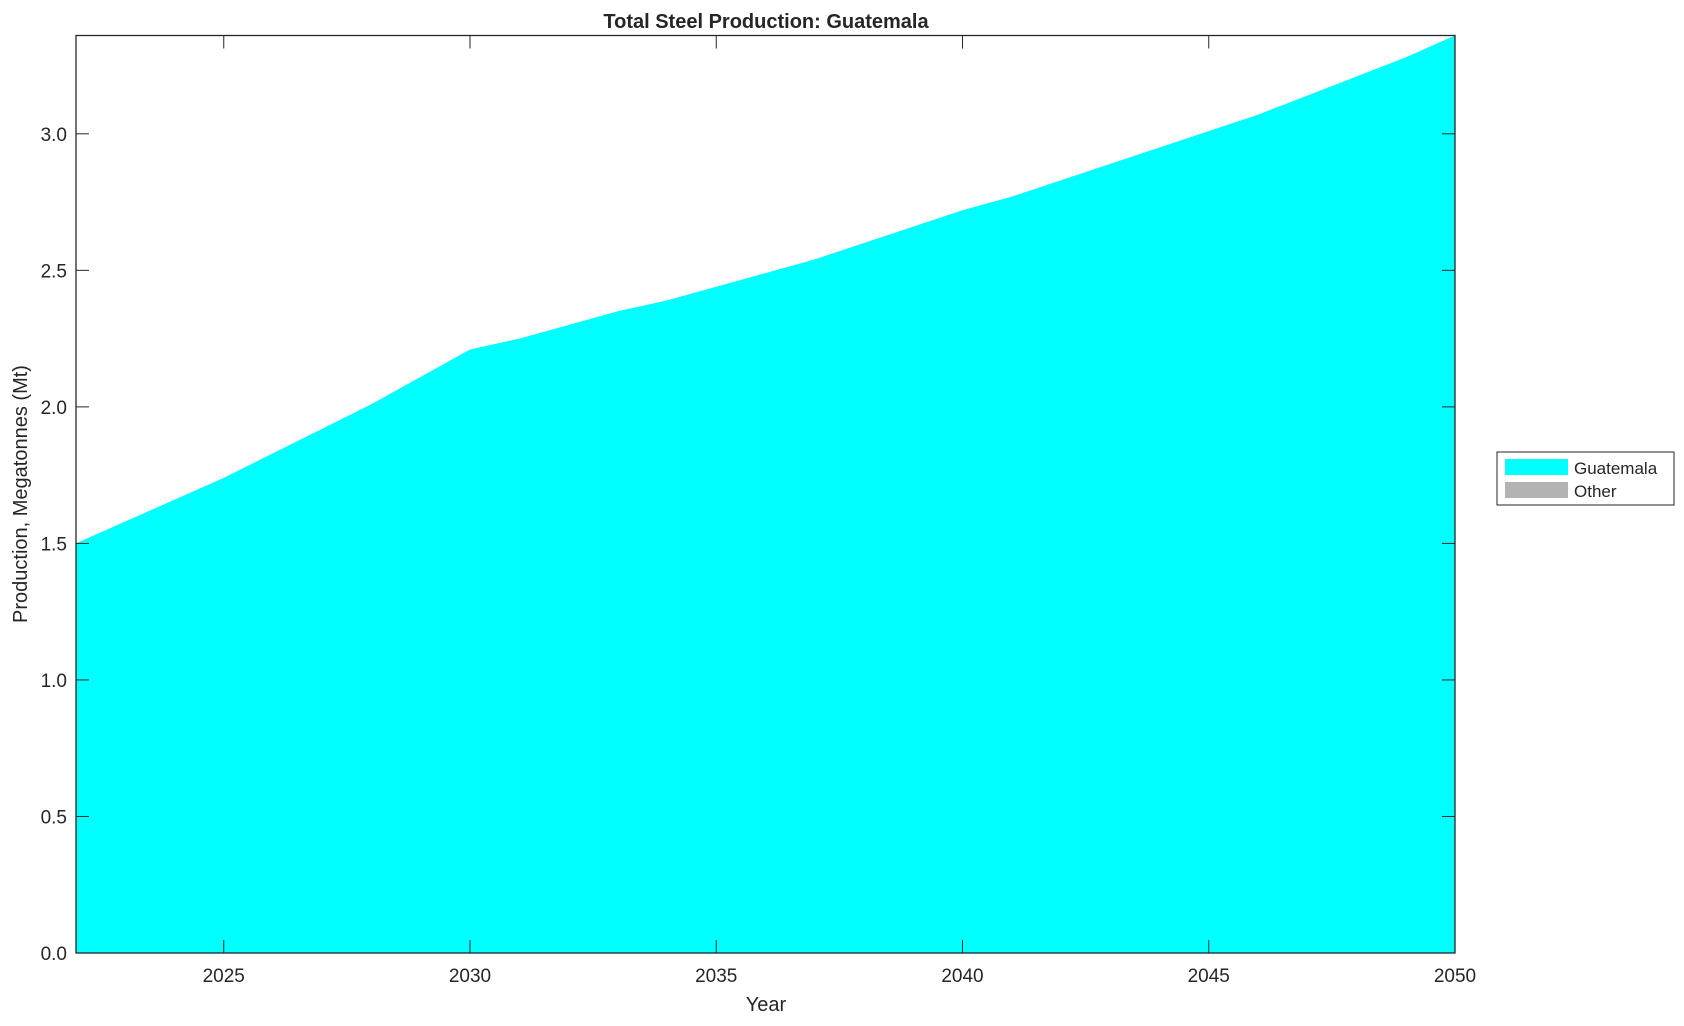 This screenshot has height=1026, width=1684. Describe the element at coordinates (54, 271) in the screenshot. I see `y-tick-label: 2.5` at that location.